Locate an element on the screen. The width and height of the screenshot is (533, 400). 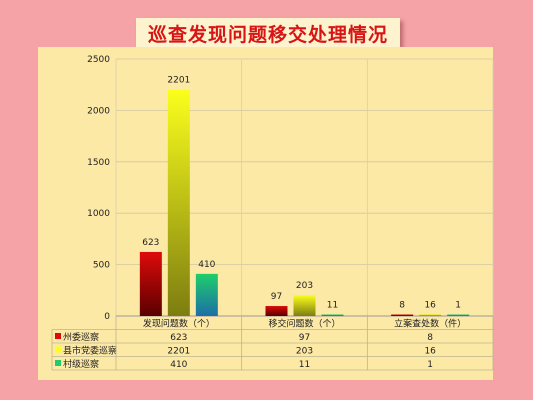
chart-title: 巡查发现问题移交处理情况 is located at coordinates (267, 34).